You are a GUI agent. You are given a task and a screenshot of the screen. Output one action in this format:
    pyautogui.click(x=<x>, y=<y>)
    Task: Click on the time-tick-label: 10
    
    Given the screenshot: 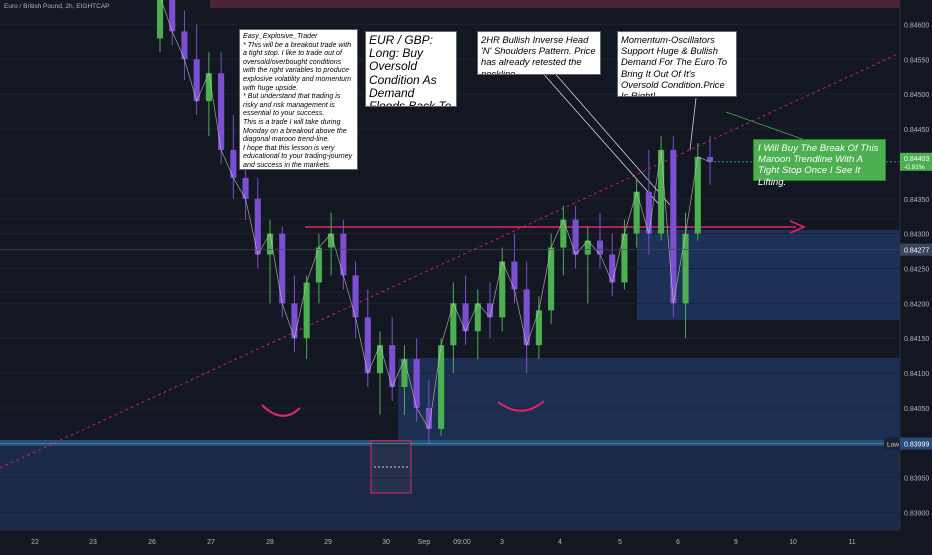 What is the action you would take?
    pyautogui.click(x=793, y=542)
    